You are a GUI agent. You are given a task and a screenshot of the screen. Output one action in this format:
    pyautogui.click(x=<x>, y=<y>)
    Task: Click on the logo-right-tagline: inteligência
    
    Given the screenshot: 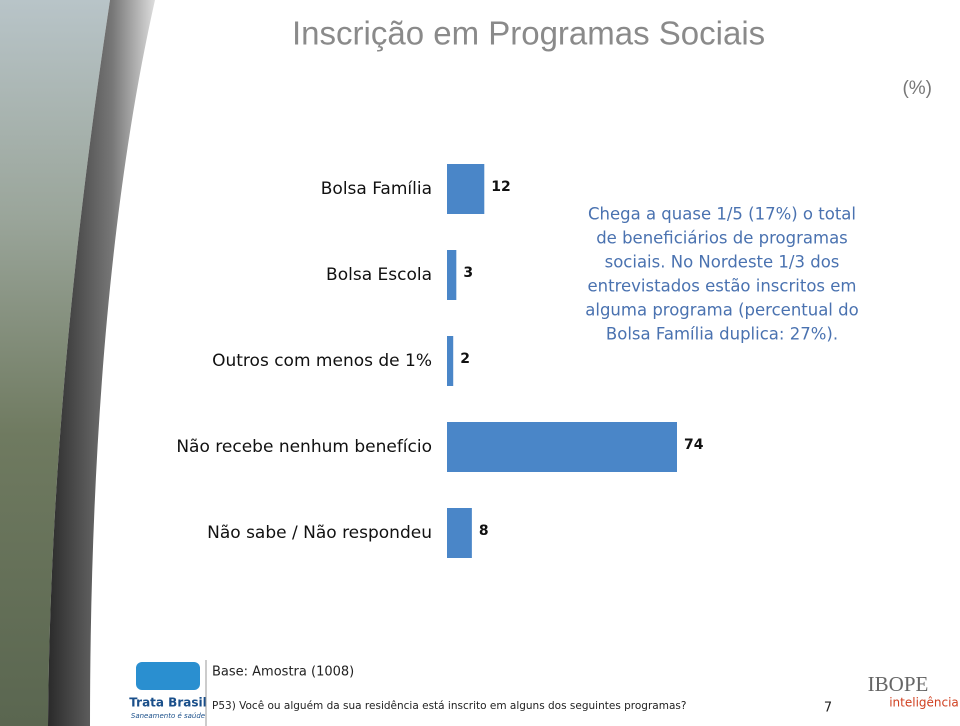 What is the action you would take?
    pyautogui.click(x=924, y=703)
    